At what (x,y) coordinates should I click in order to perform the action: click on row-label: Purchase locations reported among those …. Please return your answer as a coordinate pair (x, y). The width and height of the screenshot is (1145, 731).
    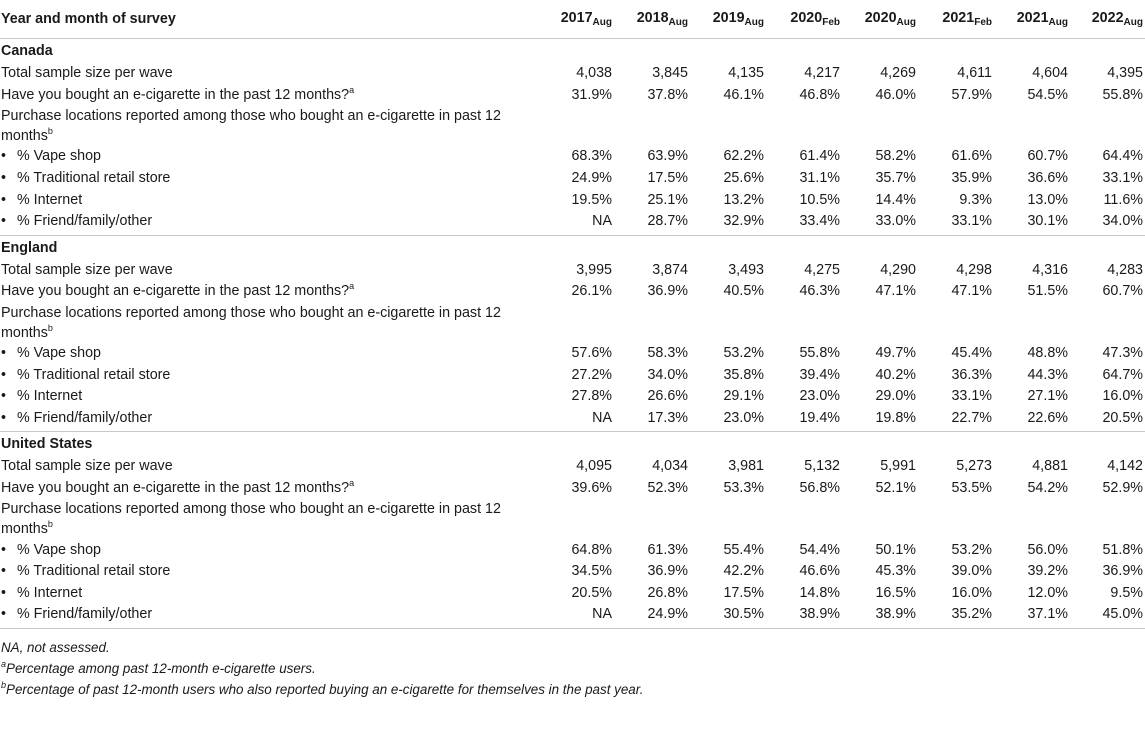
    Looking at the image, I should click on (251, 519).